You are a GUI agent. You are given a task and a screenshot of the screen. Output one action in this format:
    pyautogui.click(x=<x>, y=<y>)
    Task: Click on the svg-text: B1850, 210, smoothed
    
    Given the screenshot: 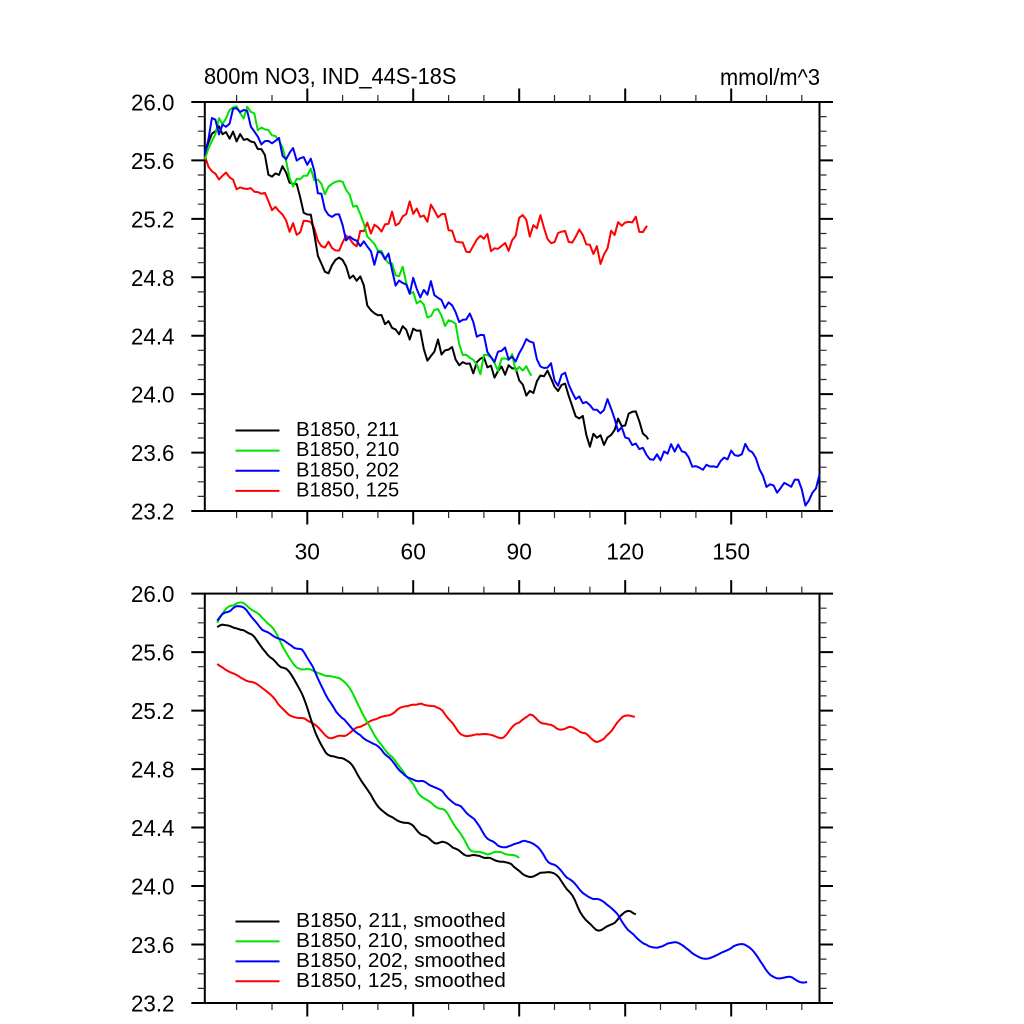 What is the action you would take?
    pyautogui.click(x=401, y=941)
    